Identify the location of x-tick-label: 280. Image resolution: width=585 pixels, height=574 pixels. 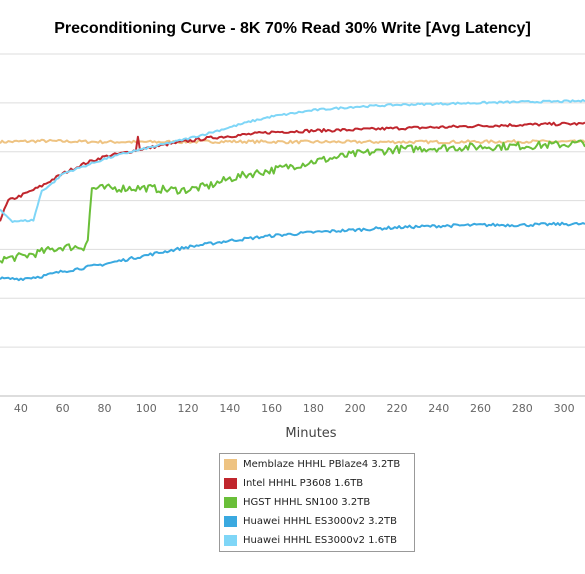
(522, 408).